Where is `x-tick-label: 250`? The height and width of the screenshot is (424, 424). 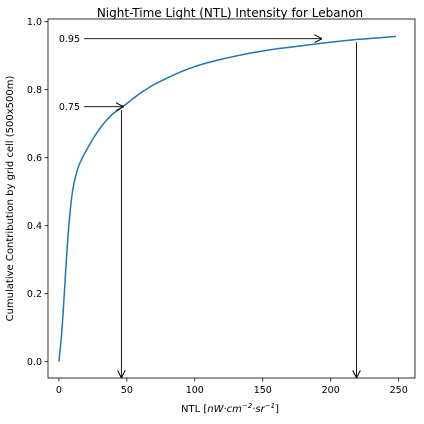 x-tick-label: 250 is located at coordinates (399, 390).